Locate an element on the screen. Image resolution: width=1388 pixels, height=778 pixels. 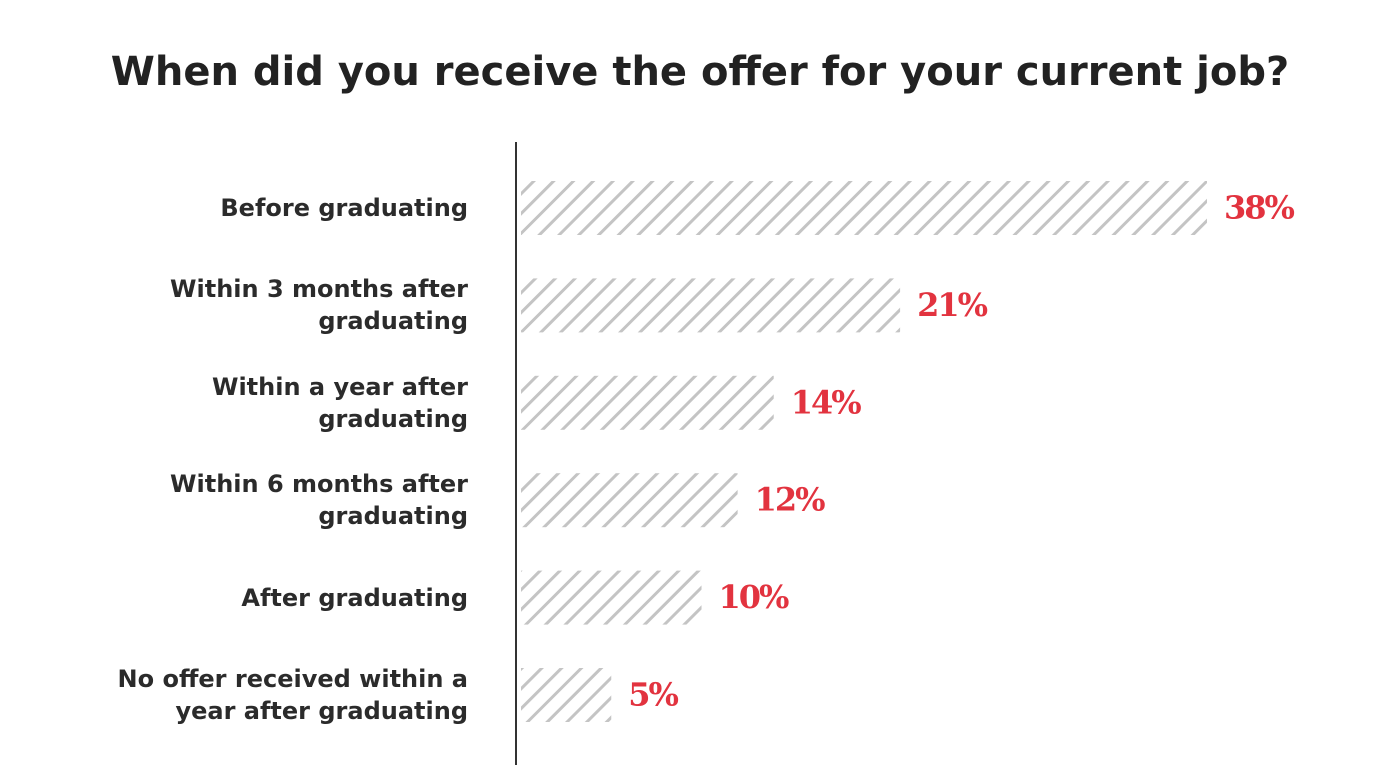
category-label: Before graduating is located at coordinates (344, 208).